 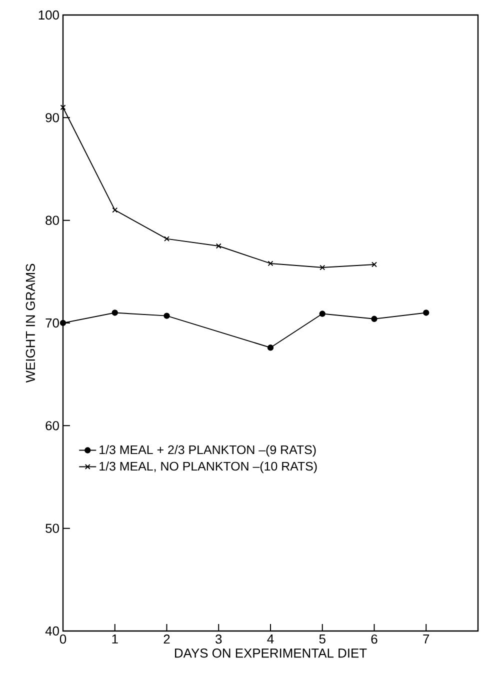 I want to click on x-tick-label: 3, so click(x=219, y=639).